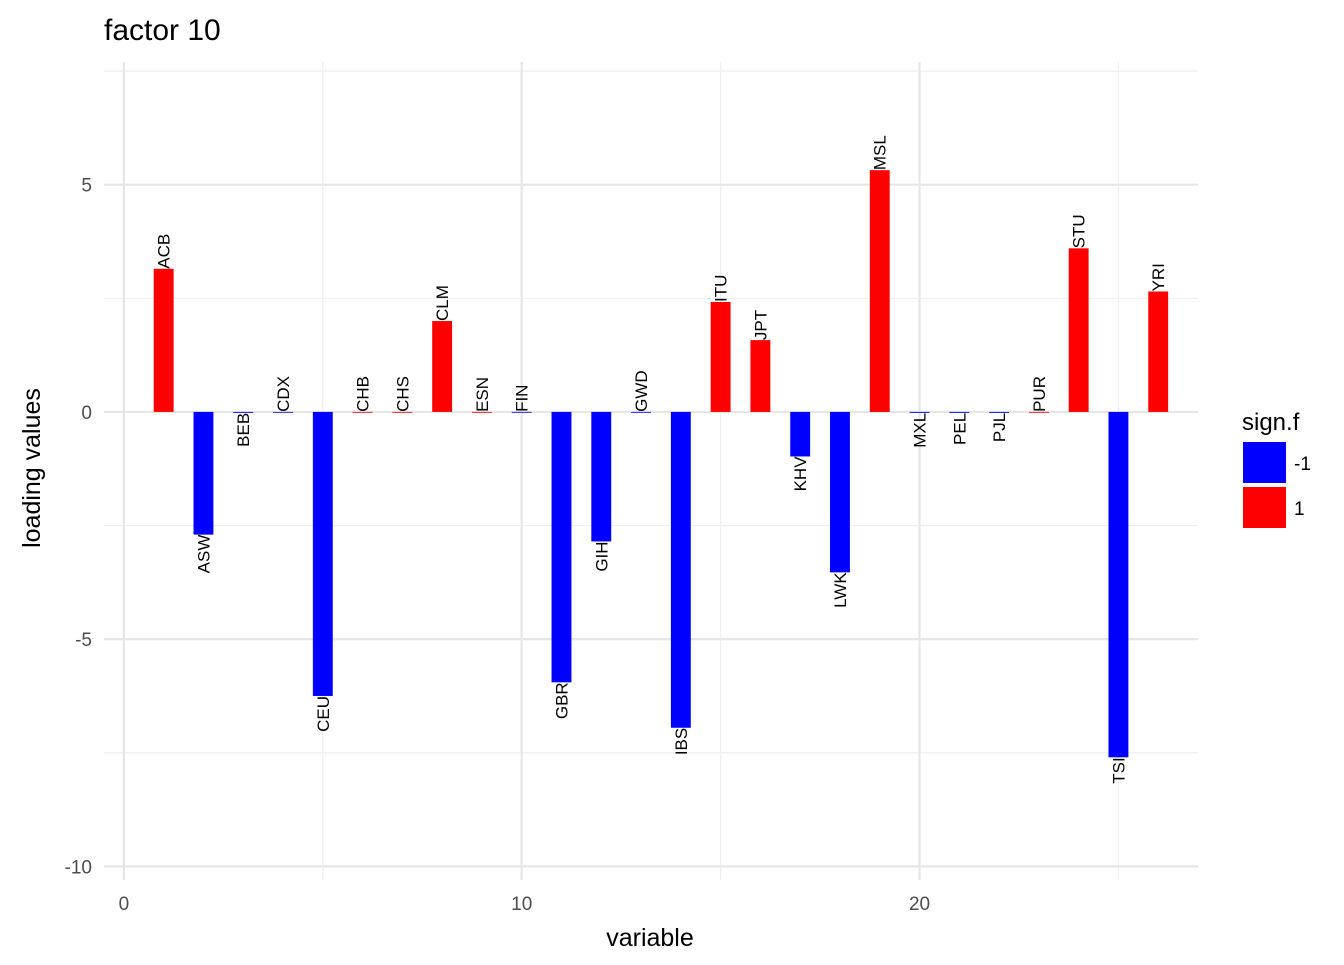  Describe the element at coordinates (521, 412) in the screenshot. I see `bar-fin` at that location.